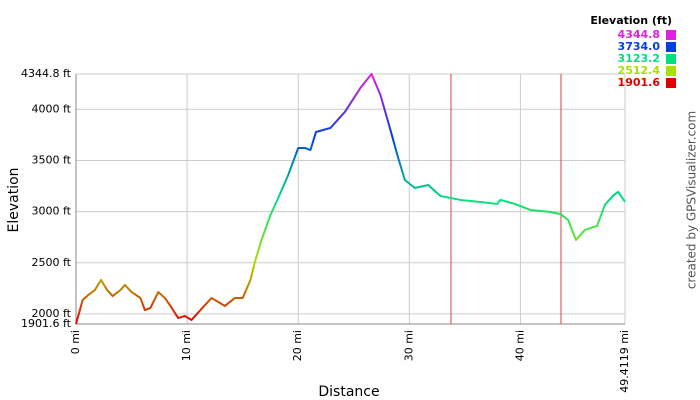 The image size is (700, 400). Describe the element at coordinates (52, 159) in the screenshot. I see `y-tick-label: 3500 ft` at that location.